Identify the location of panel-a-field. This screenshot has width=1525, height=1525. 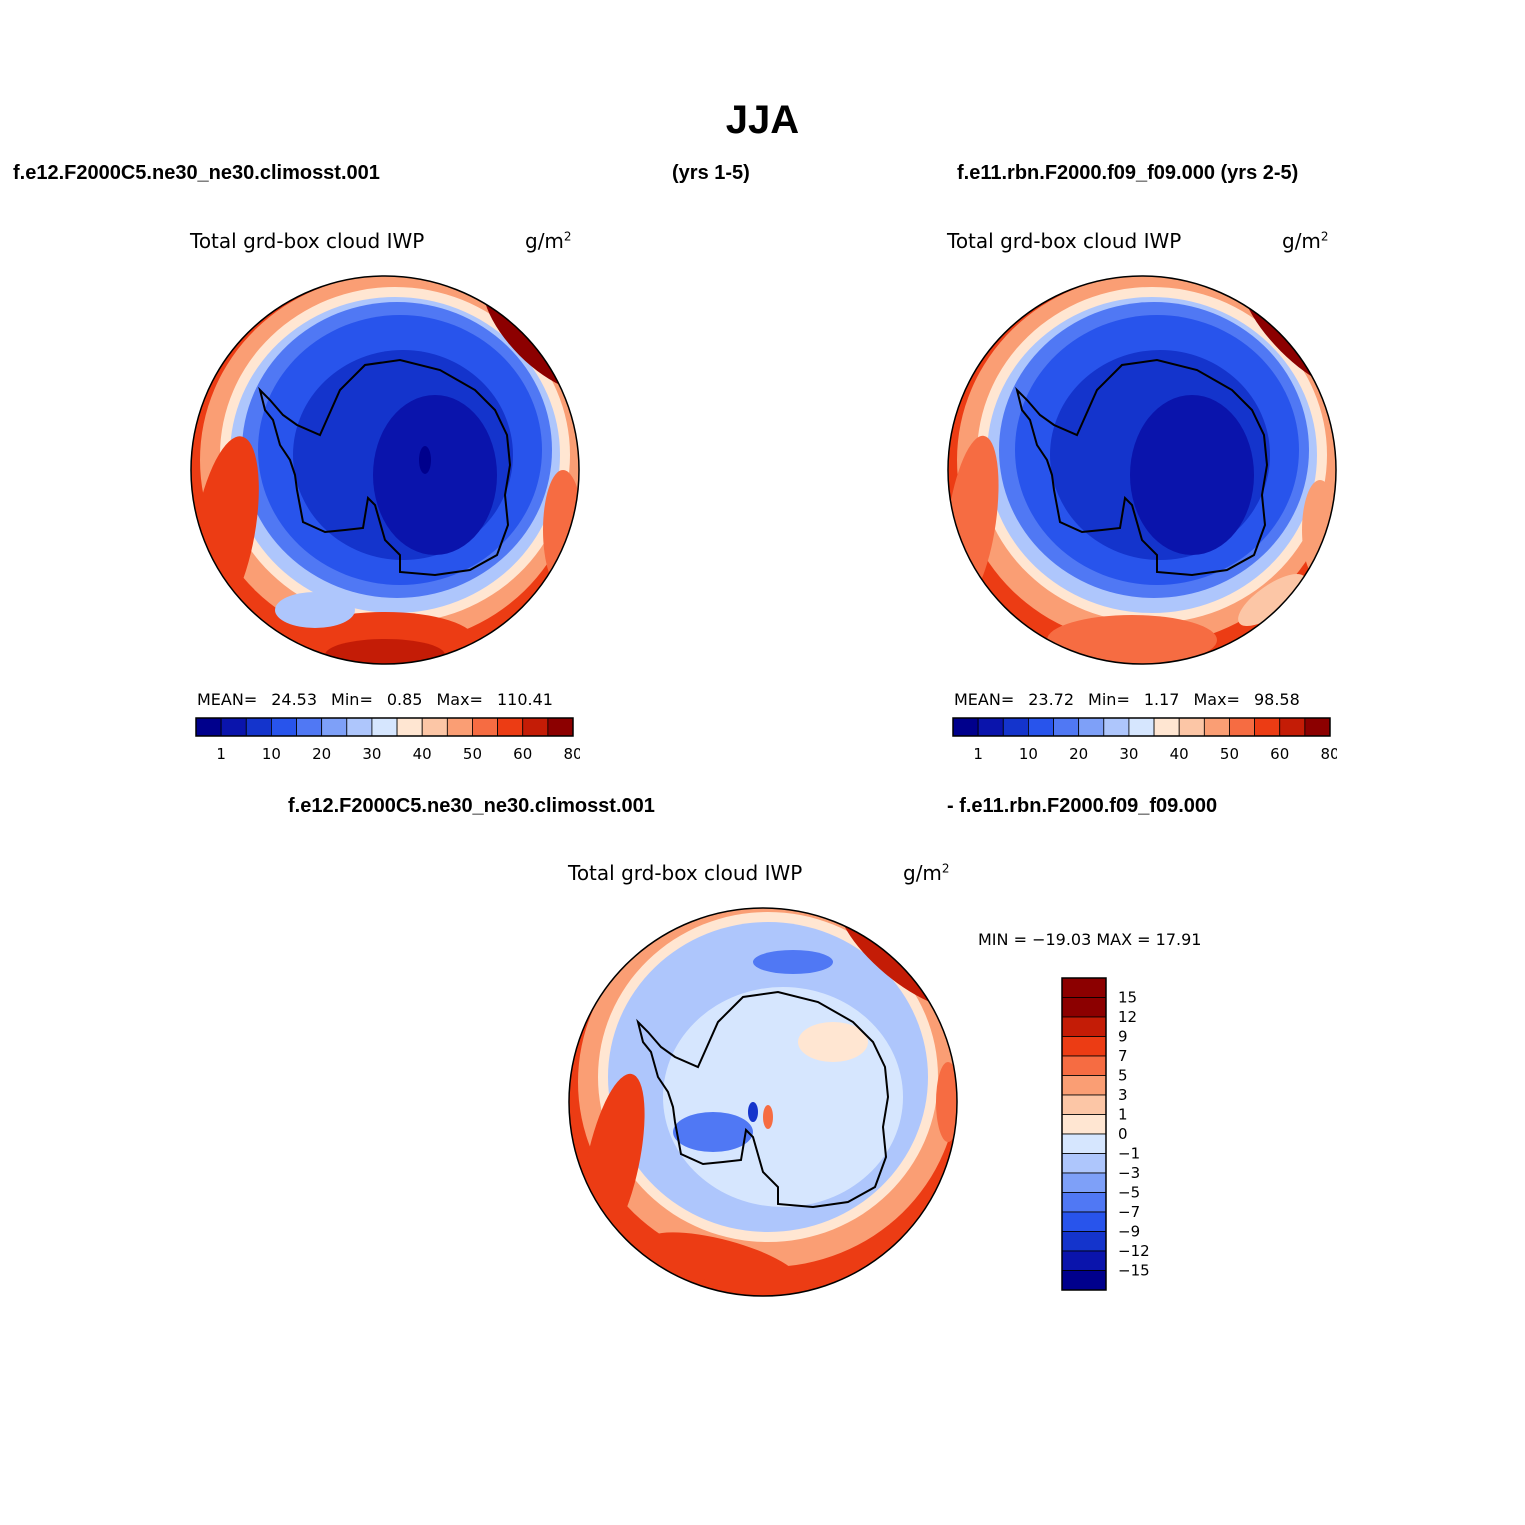
(385, 470).